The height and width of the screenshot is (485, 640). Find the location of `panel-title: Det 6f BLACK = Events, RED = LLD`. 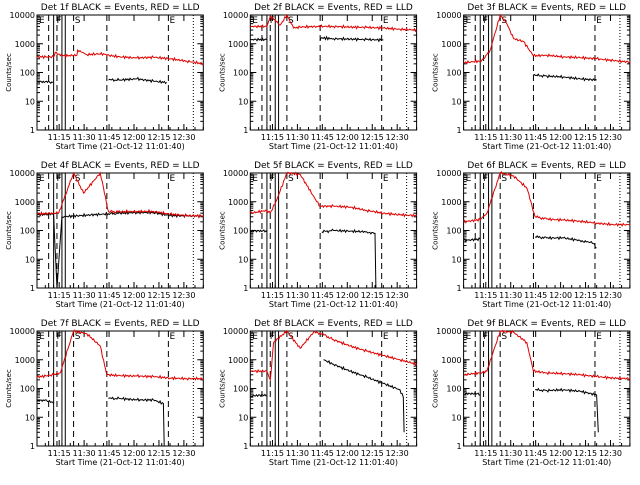

panel-title: Det 6f BLACK = Events, RED = LLD is located at coordinates (546, 166).